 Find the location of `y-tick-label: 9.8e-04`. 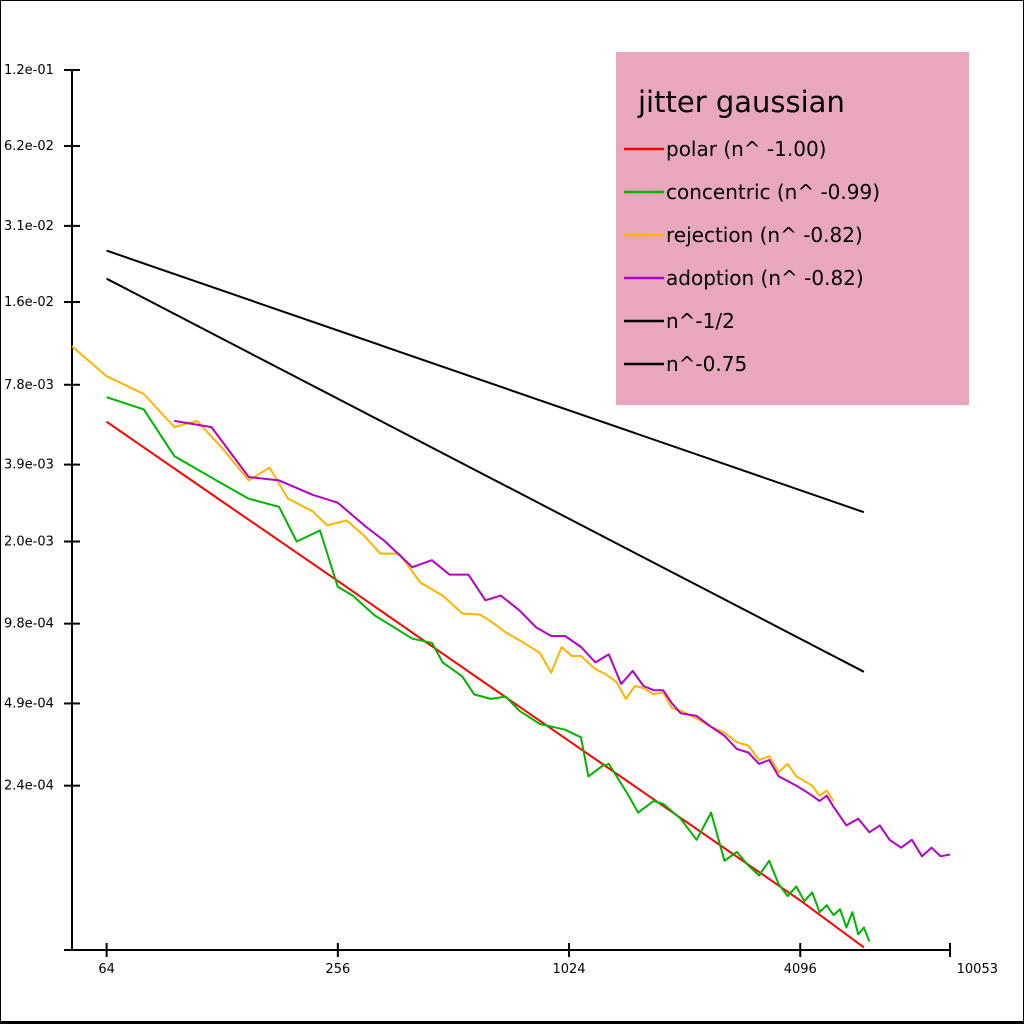

y-tick-label: 9.8e-04 is located at coordinates (29, 624).